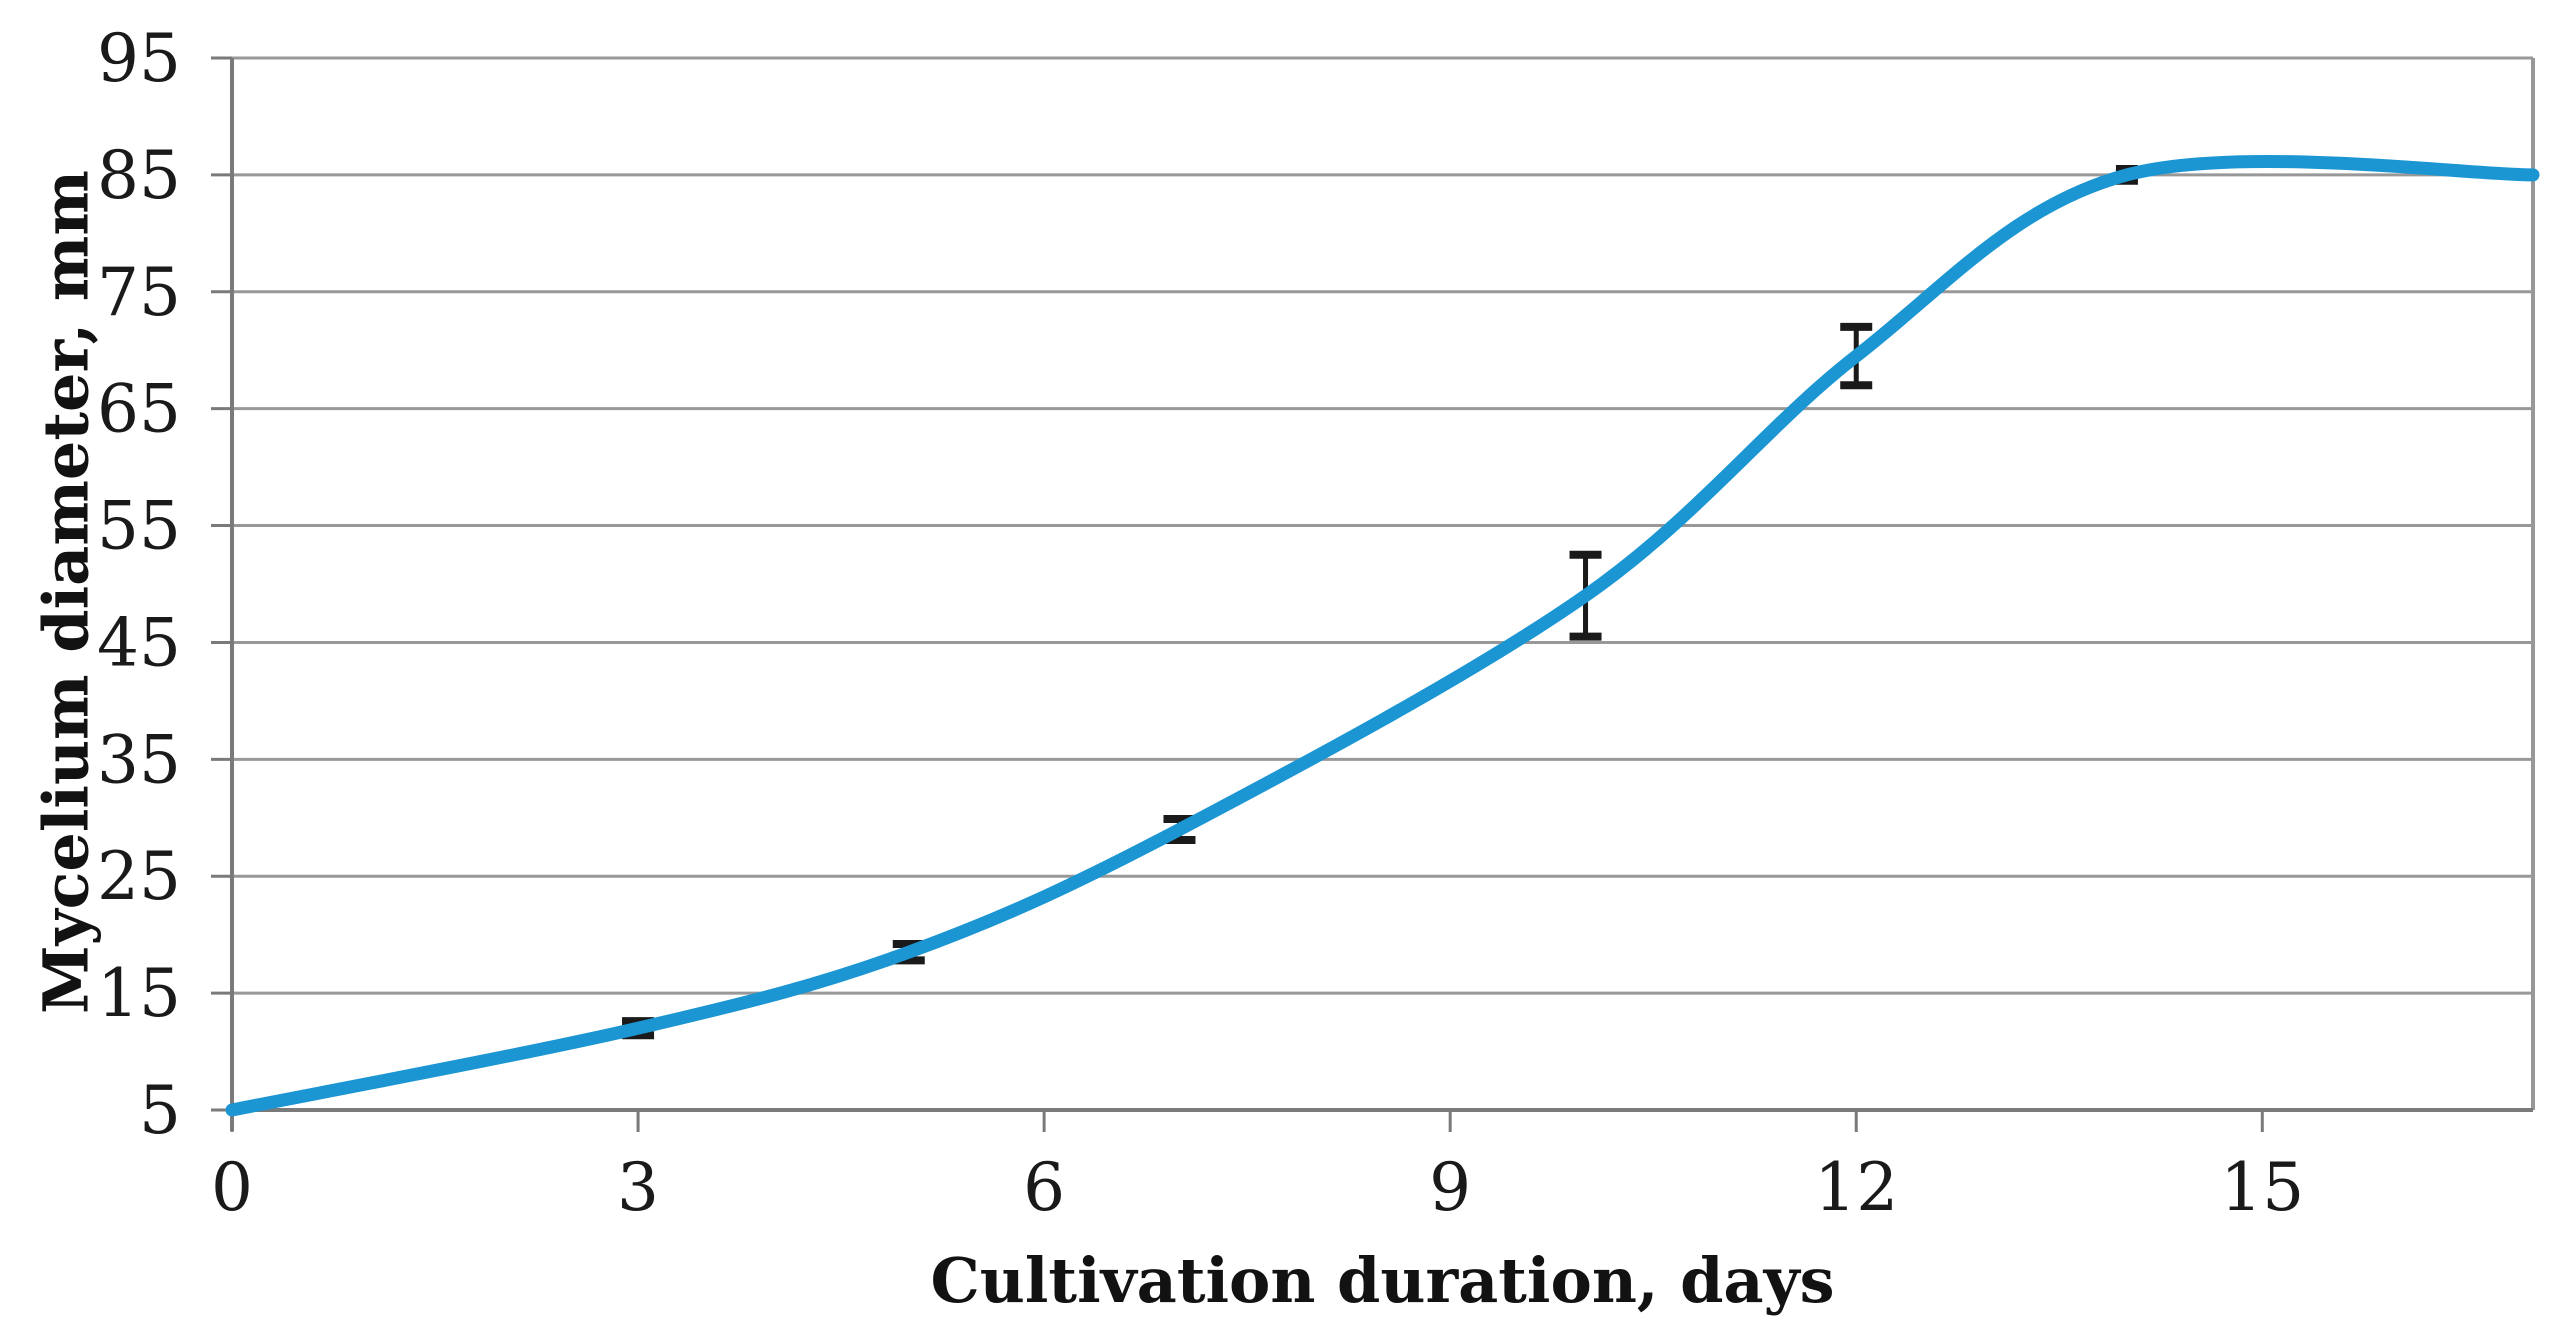 The image size is (2565, 1342). I want to click on y-tick-label: 65, so click(139, 409).